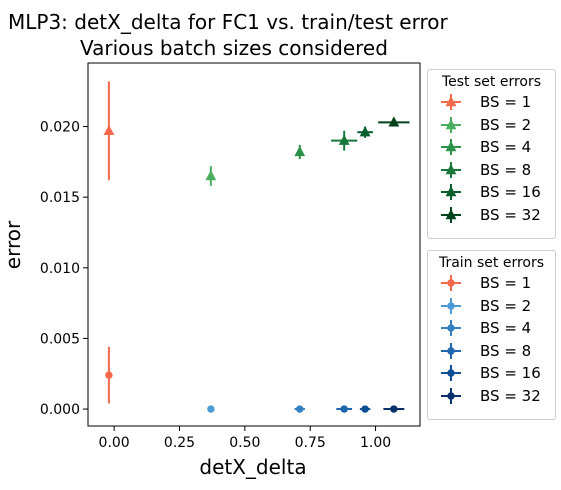  Describe the element at coordinates (60, 198) in the screenshot. I see `y-tick-label: 0.015` at that location.